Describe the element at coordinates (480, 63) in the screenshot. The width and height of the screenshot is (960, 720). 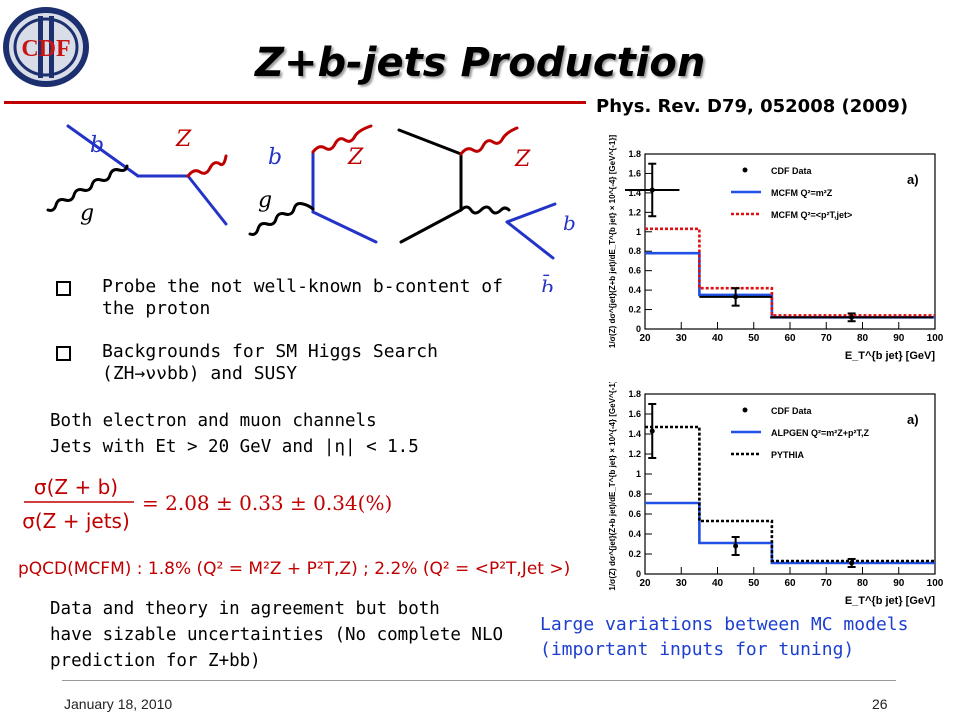
I see `slide-title: Z+b-jets Production` at that location.